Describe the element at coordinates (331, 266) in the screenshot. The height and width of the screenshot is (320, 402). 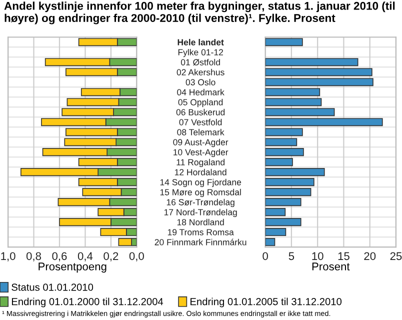
I see `x-axis-title: Prosent` at that location.